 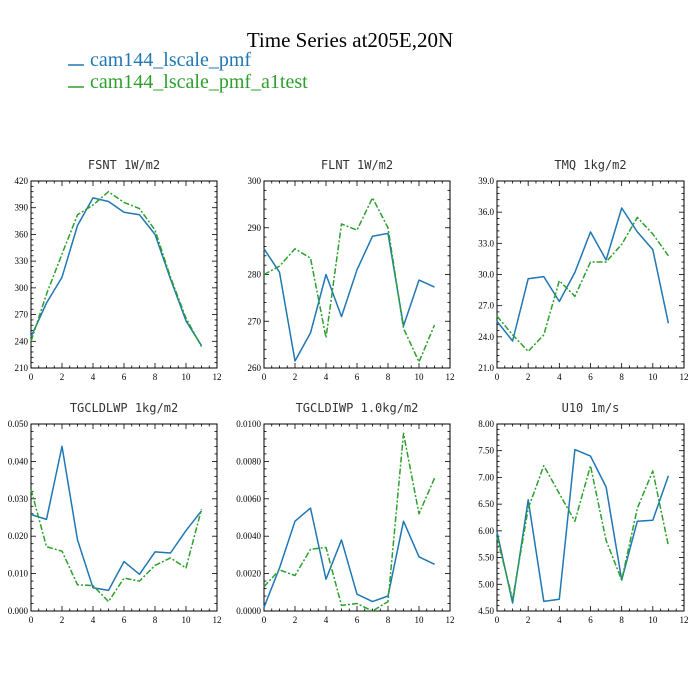 What do you see at coordinates (248, 461) in the screenshot?
I see `y-tick-label: 0.0080` at bounding box center [248, 461].